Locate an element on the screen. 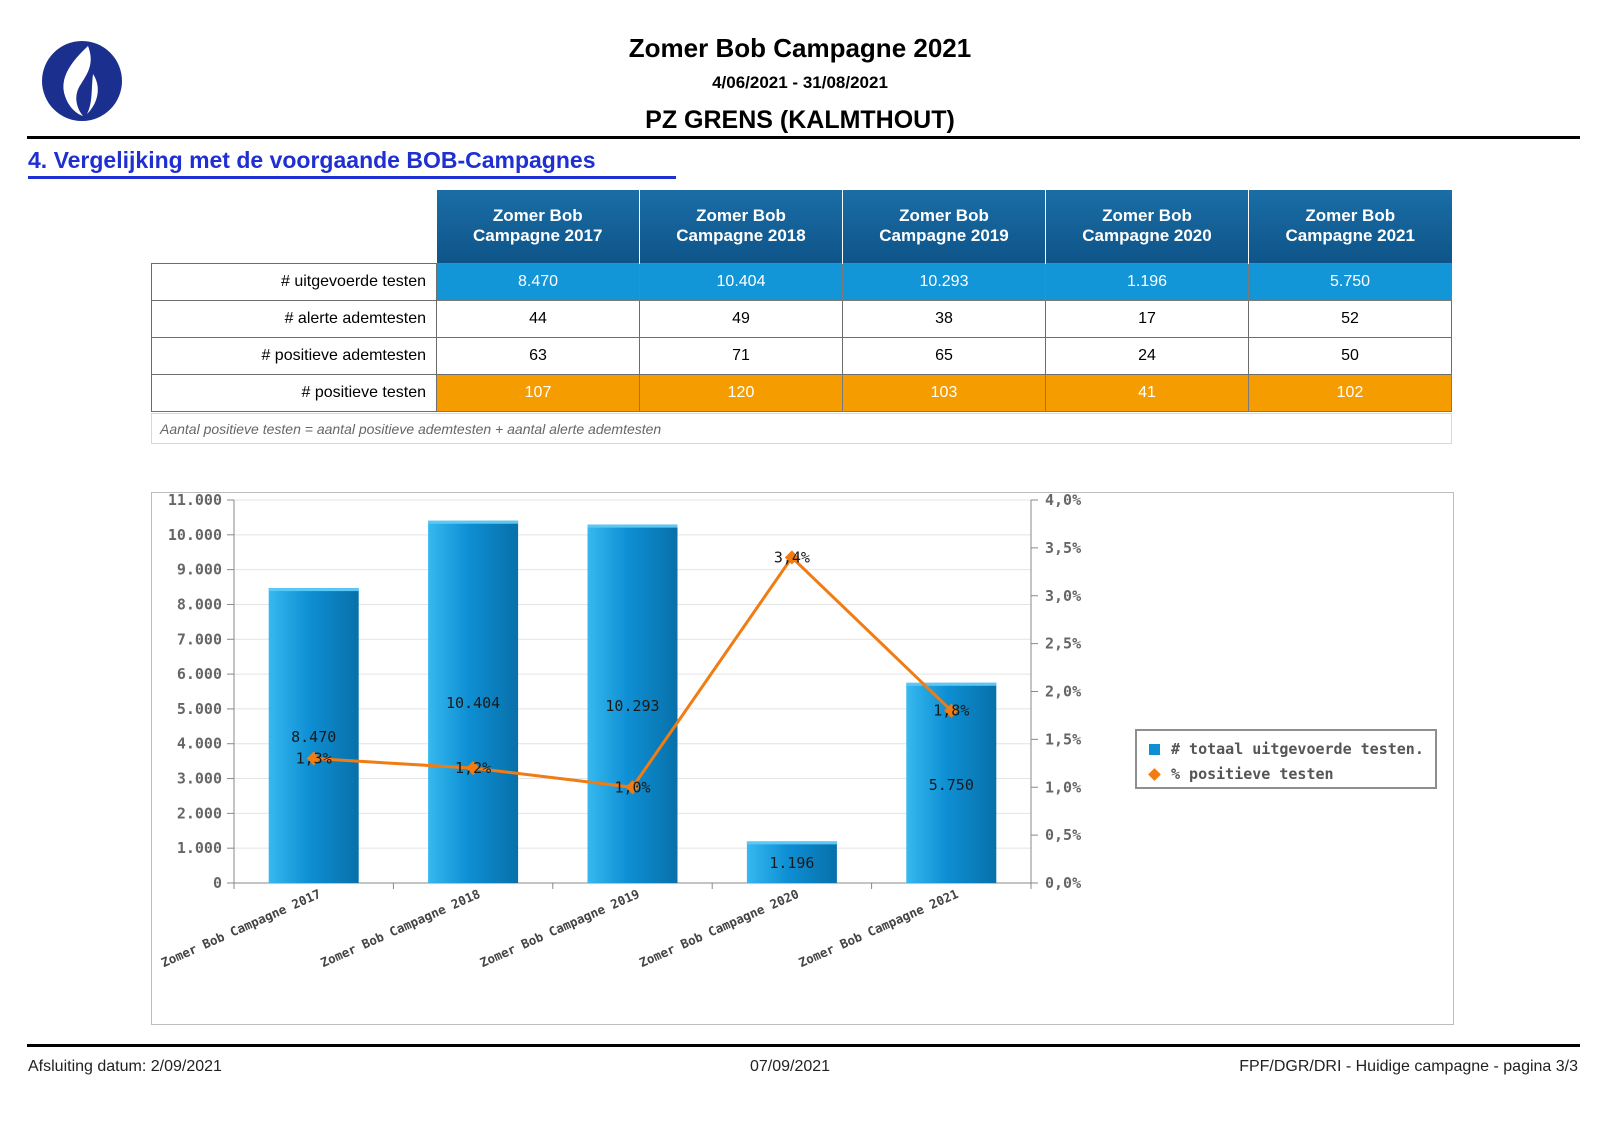  report-period: 4/06/2021 - 31/08/2021 is located at coordinates (800, 82).